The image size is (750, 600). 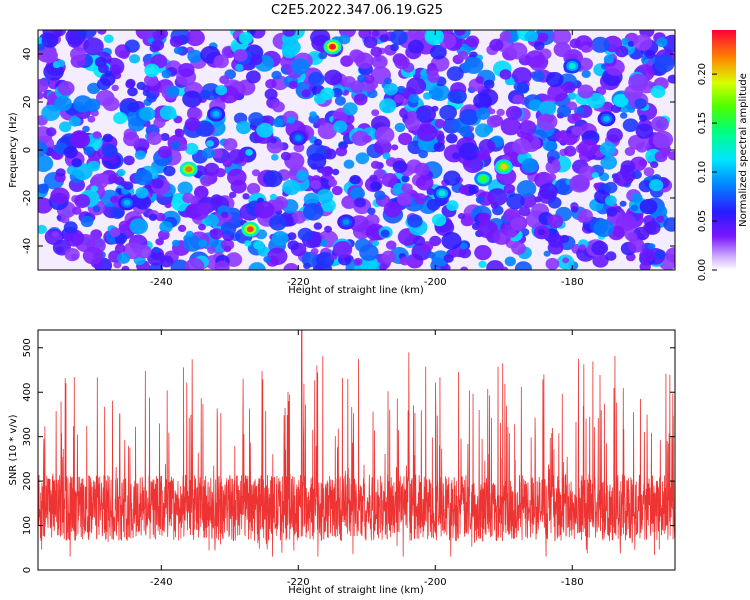 What do you see at coordinates (356, 590) in the screenshot?
I see `snr-xlabel: Height of straight line (km)` at bounding box center [356, 590].